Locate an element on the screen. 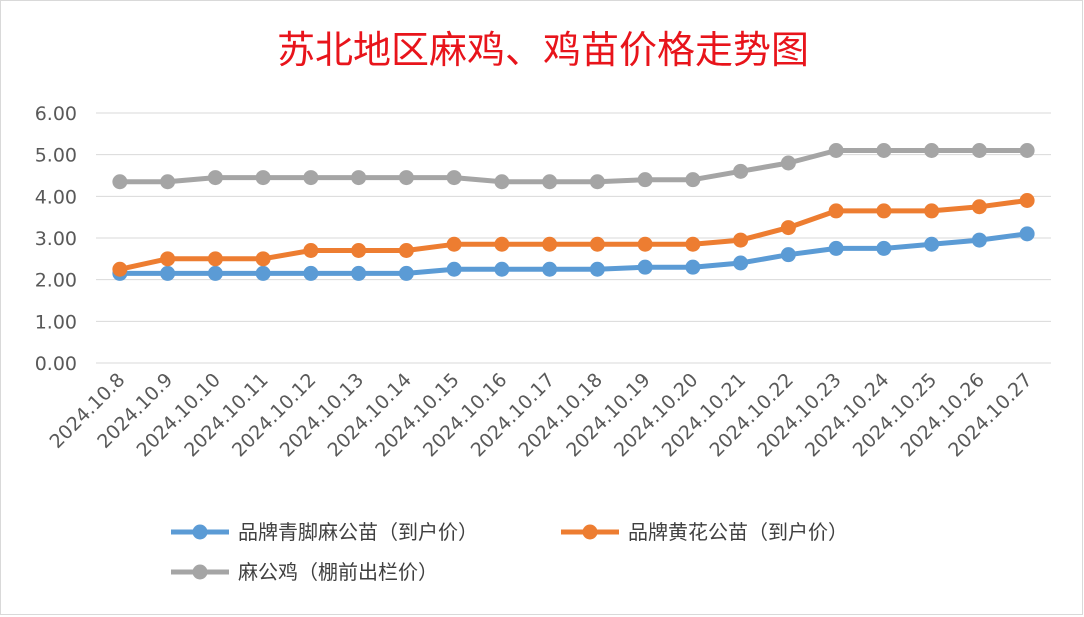 This screenshot has width=1084, height=617. legend-label: 品牌青脚麻公苗（到户价） is located at coordinates (358, 532).